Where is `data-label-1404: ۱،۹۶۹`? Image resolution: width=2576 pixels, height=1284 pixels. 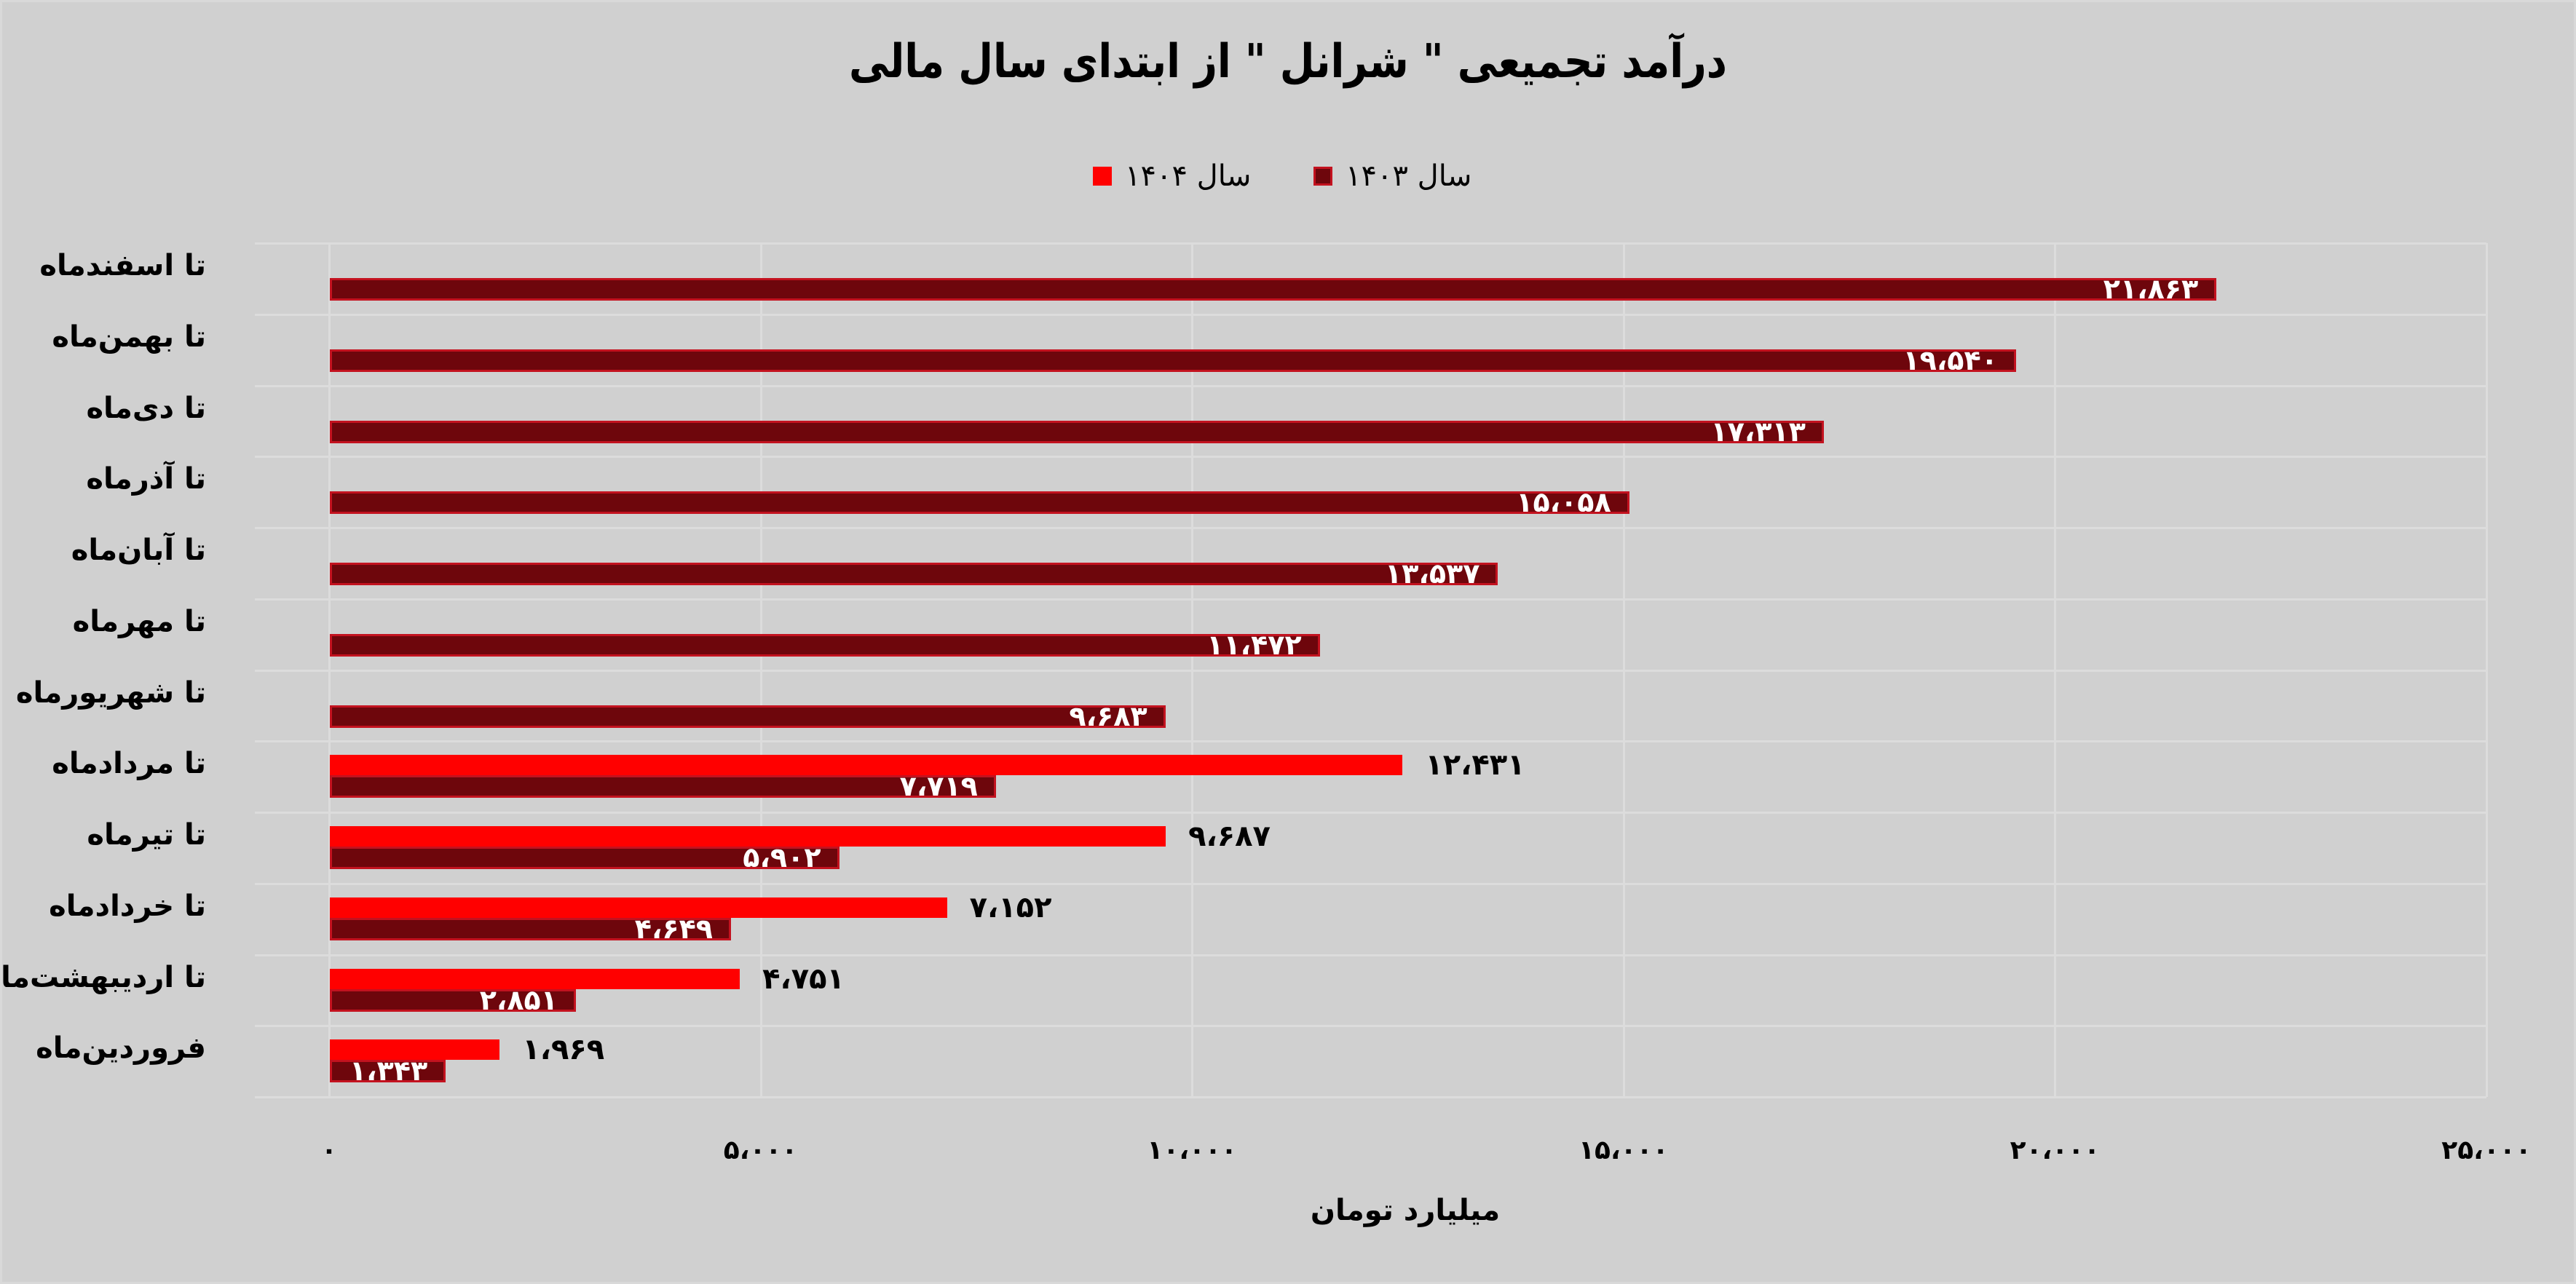
data-label-1404: ۱،۹۶۹ is located at coordinates (563, 1050).